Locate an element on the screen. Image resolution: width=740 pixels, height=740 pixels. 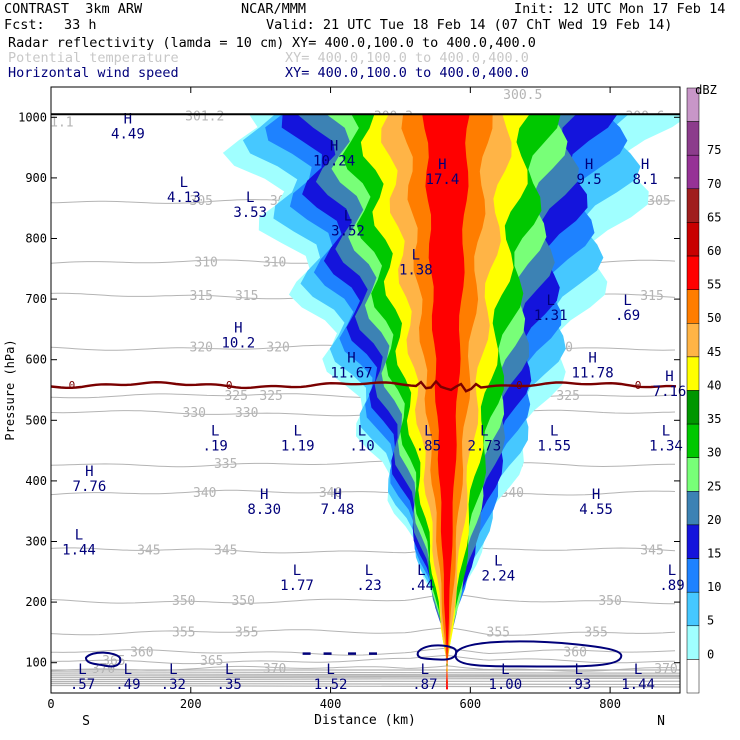
field-wind: Horizontal wind speed is located at coordinates (93, 73).